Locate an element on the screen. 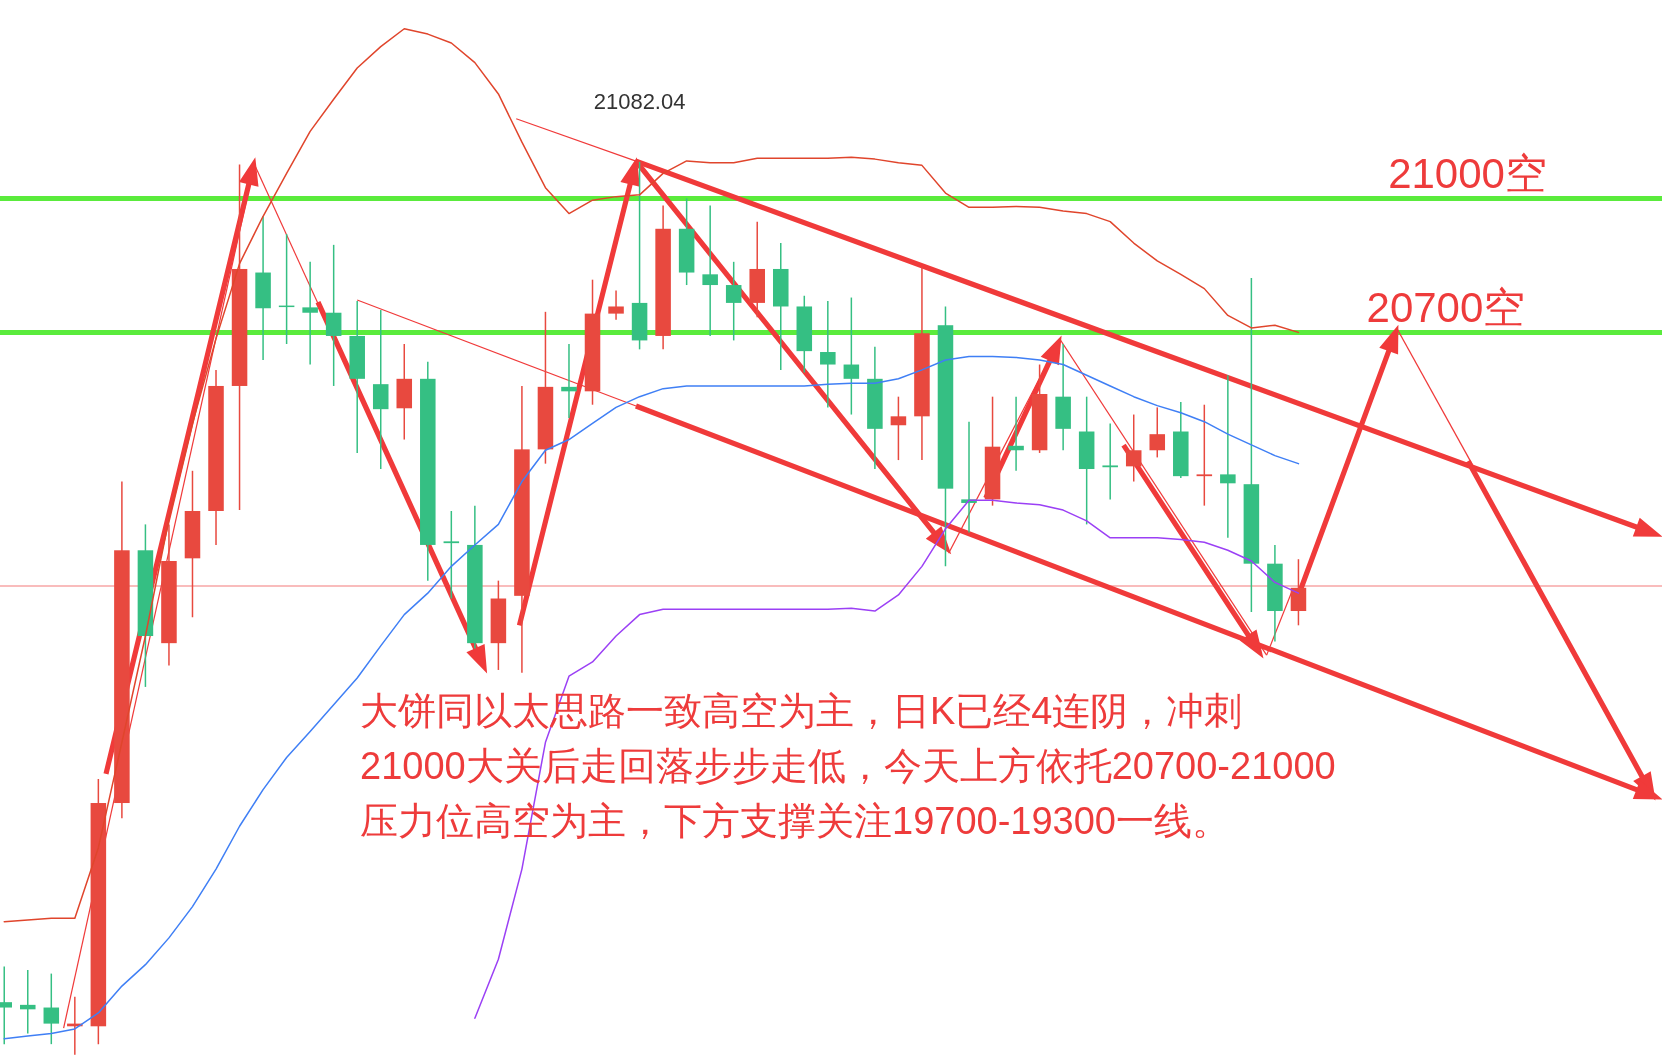 The height and width of the screenshot is (1060, 1662). ref-line-label: 20700空 is located at coordinates (1446, 308).